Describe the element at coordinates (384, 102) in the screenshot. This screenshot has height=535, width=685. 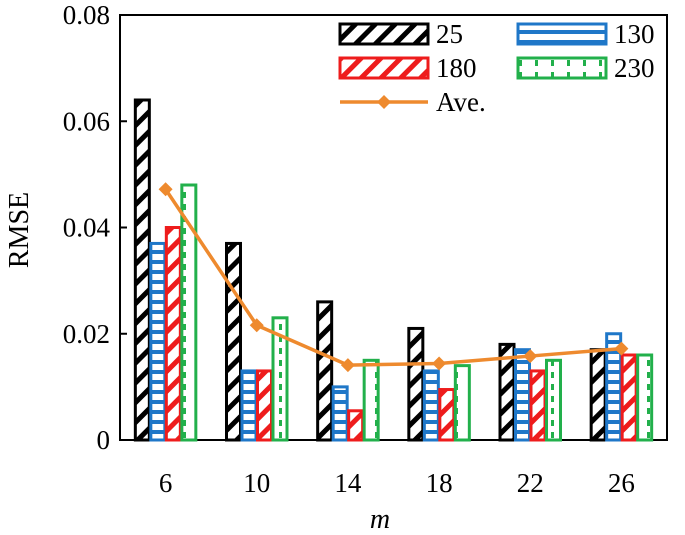
I see `legend-marker-average` at that location.